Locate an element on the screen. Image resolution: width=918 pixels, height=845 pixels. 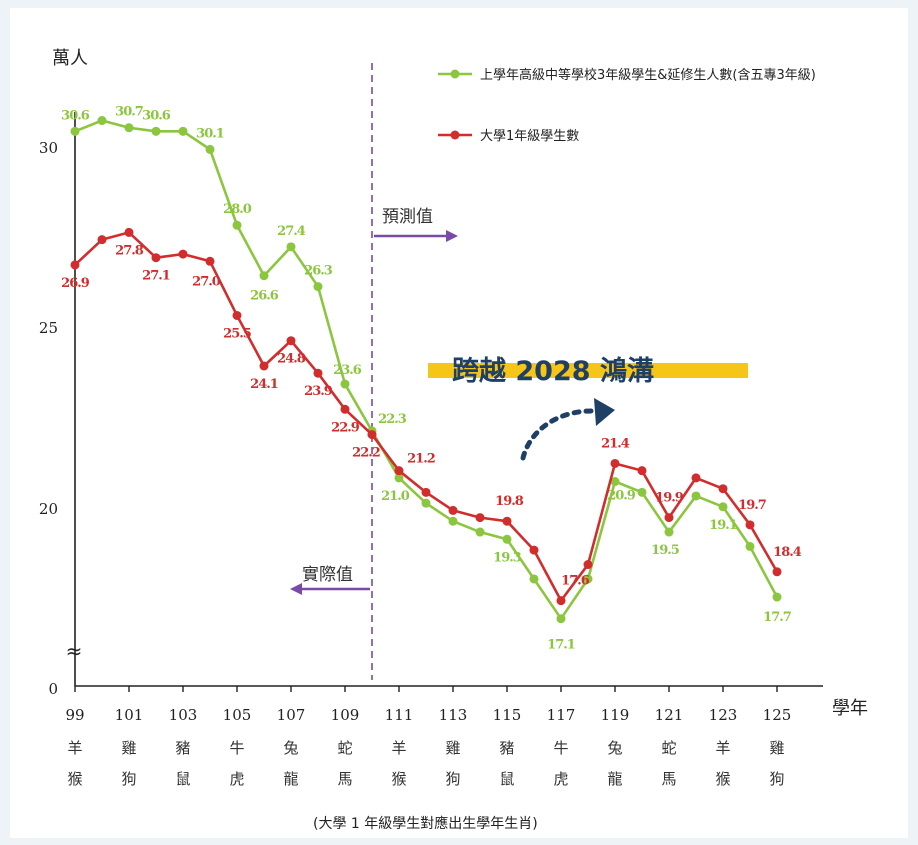
zodiac-bottom-111: 猴 is located at coordinates (398, 779).